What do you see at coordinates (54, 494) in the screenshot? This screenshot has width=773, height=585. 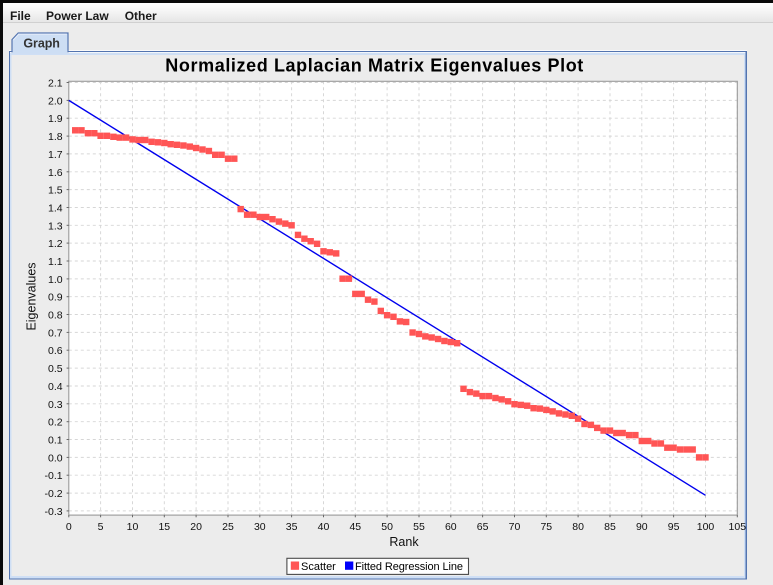 I see `svg-text: -0.2` at bounding box center [54, 494].